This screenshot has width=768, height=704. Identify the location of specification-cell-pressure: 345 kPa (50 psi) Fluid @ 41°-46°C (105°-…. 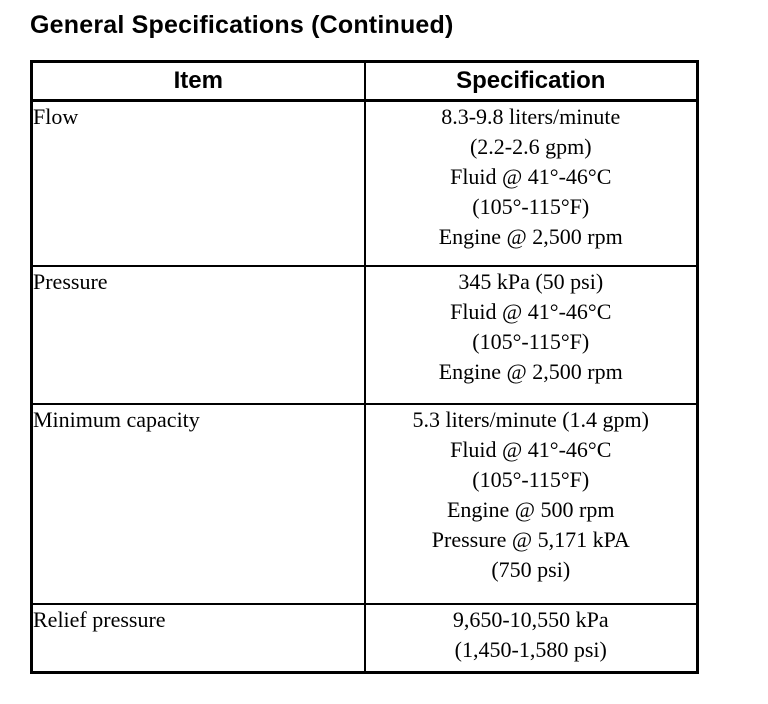
(531, 334).